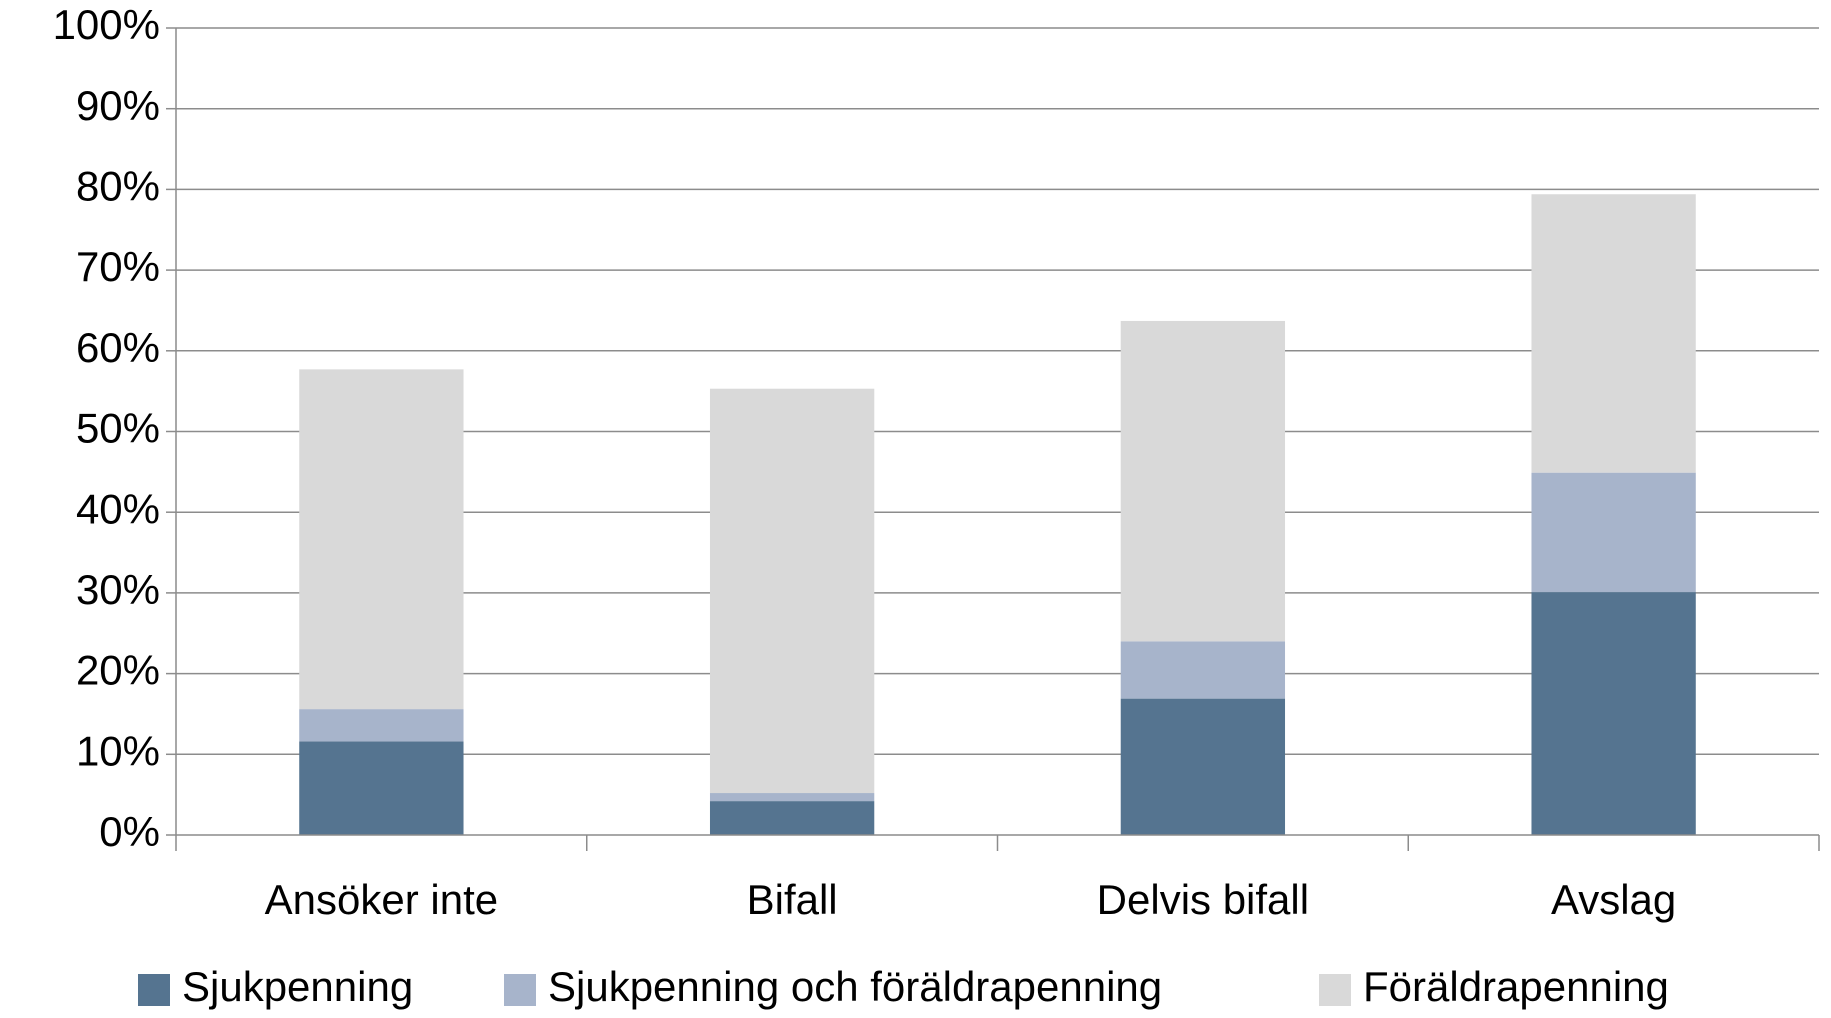  I want to click on y-tick-label: 80%, so click(118, 185).